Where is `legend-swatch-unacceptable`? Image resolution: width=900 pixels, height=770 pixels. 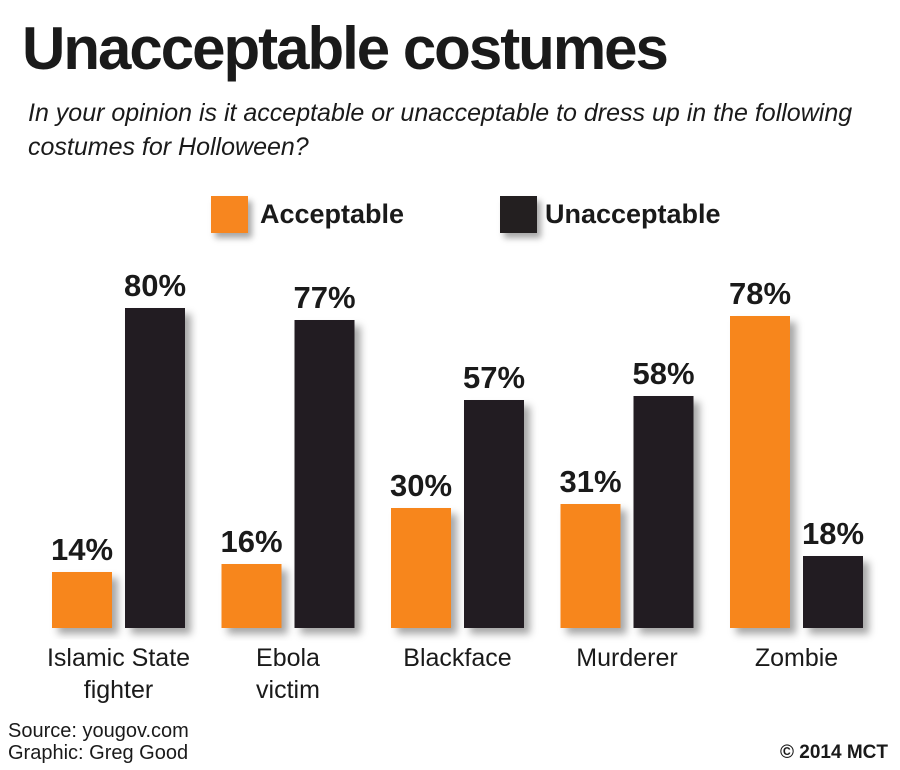
legend-swatch-unacceptable is located at coordinates (518, 214).